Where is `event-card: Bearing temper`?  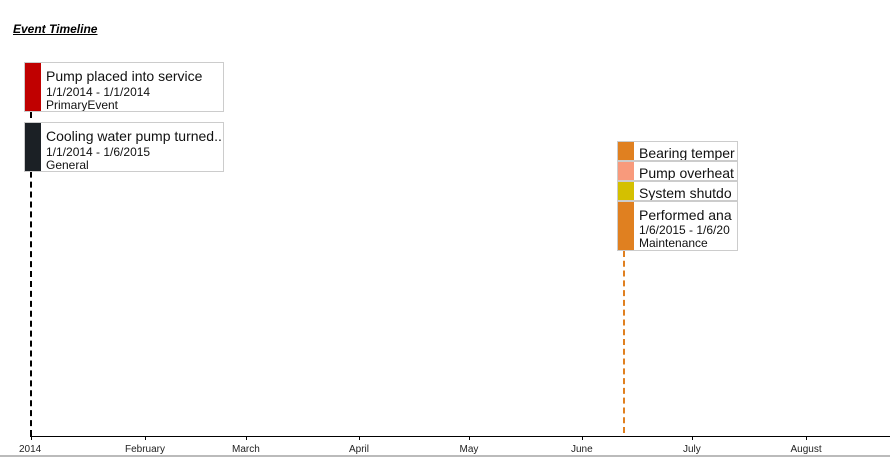
event-card: Bearing temper is located at coordinates (677, 151).